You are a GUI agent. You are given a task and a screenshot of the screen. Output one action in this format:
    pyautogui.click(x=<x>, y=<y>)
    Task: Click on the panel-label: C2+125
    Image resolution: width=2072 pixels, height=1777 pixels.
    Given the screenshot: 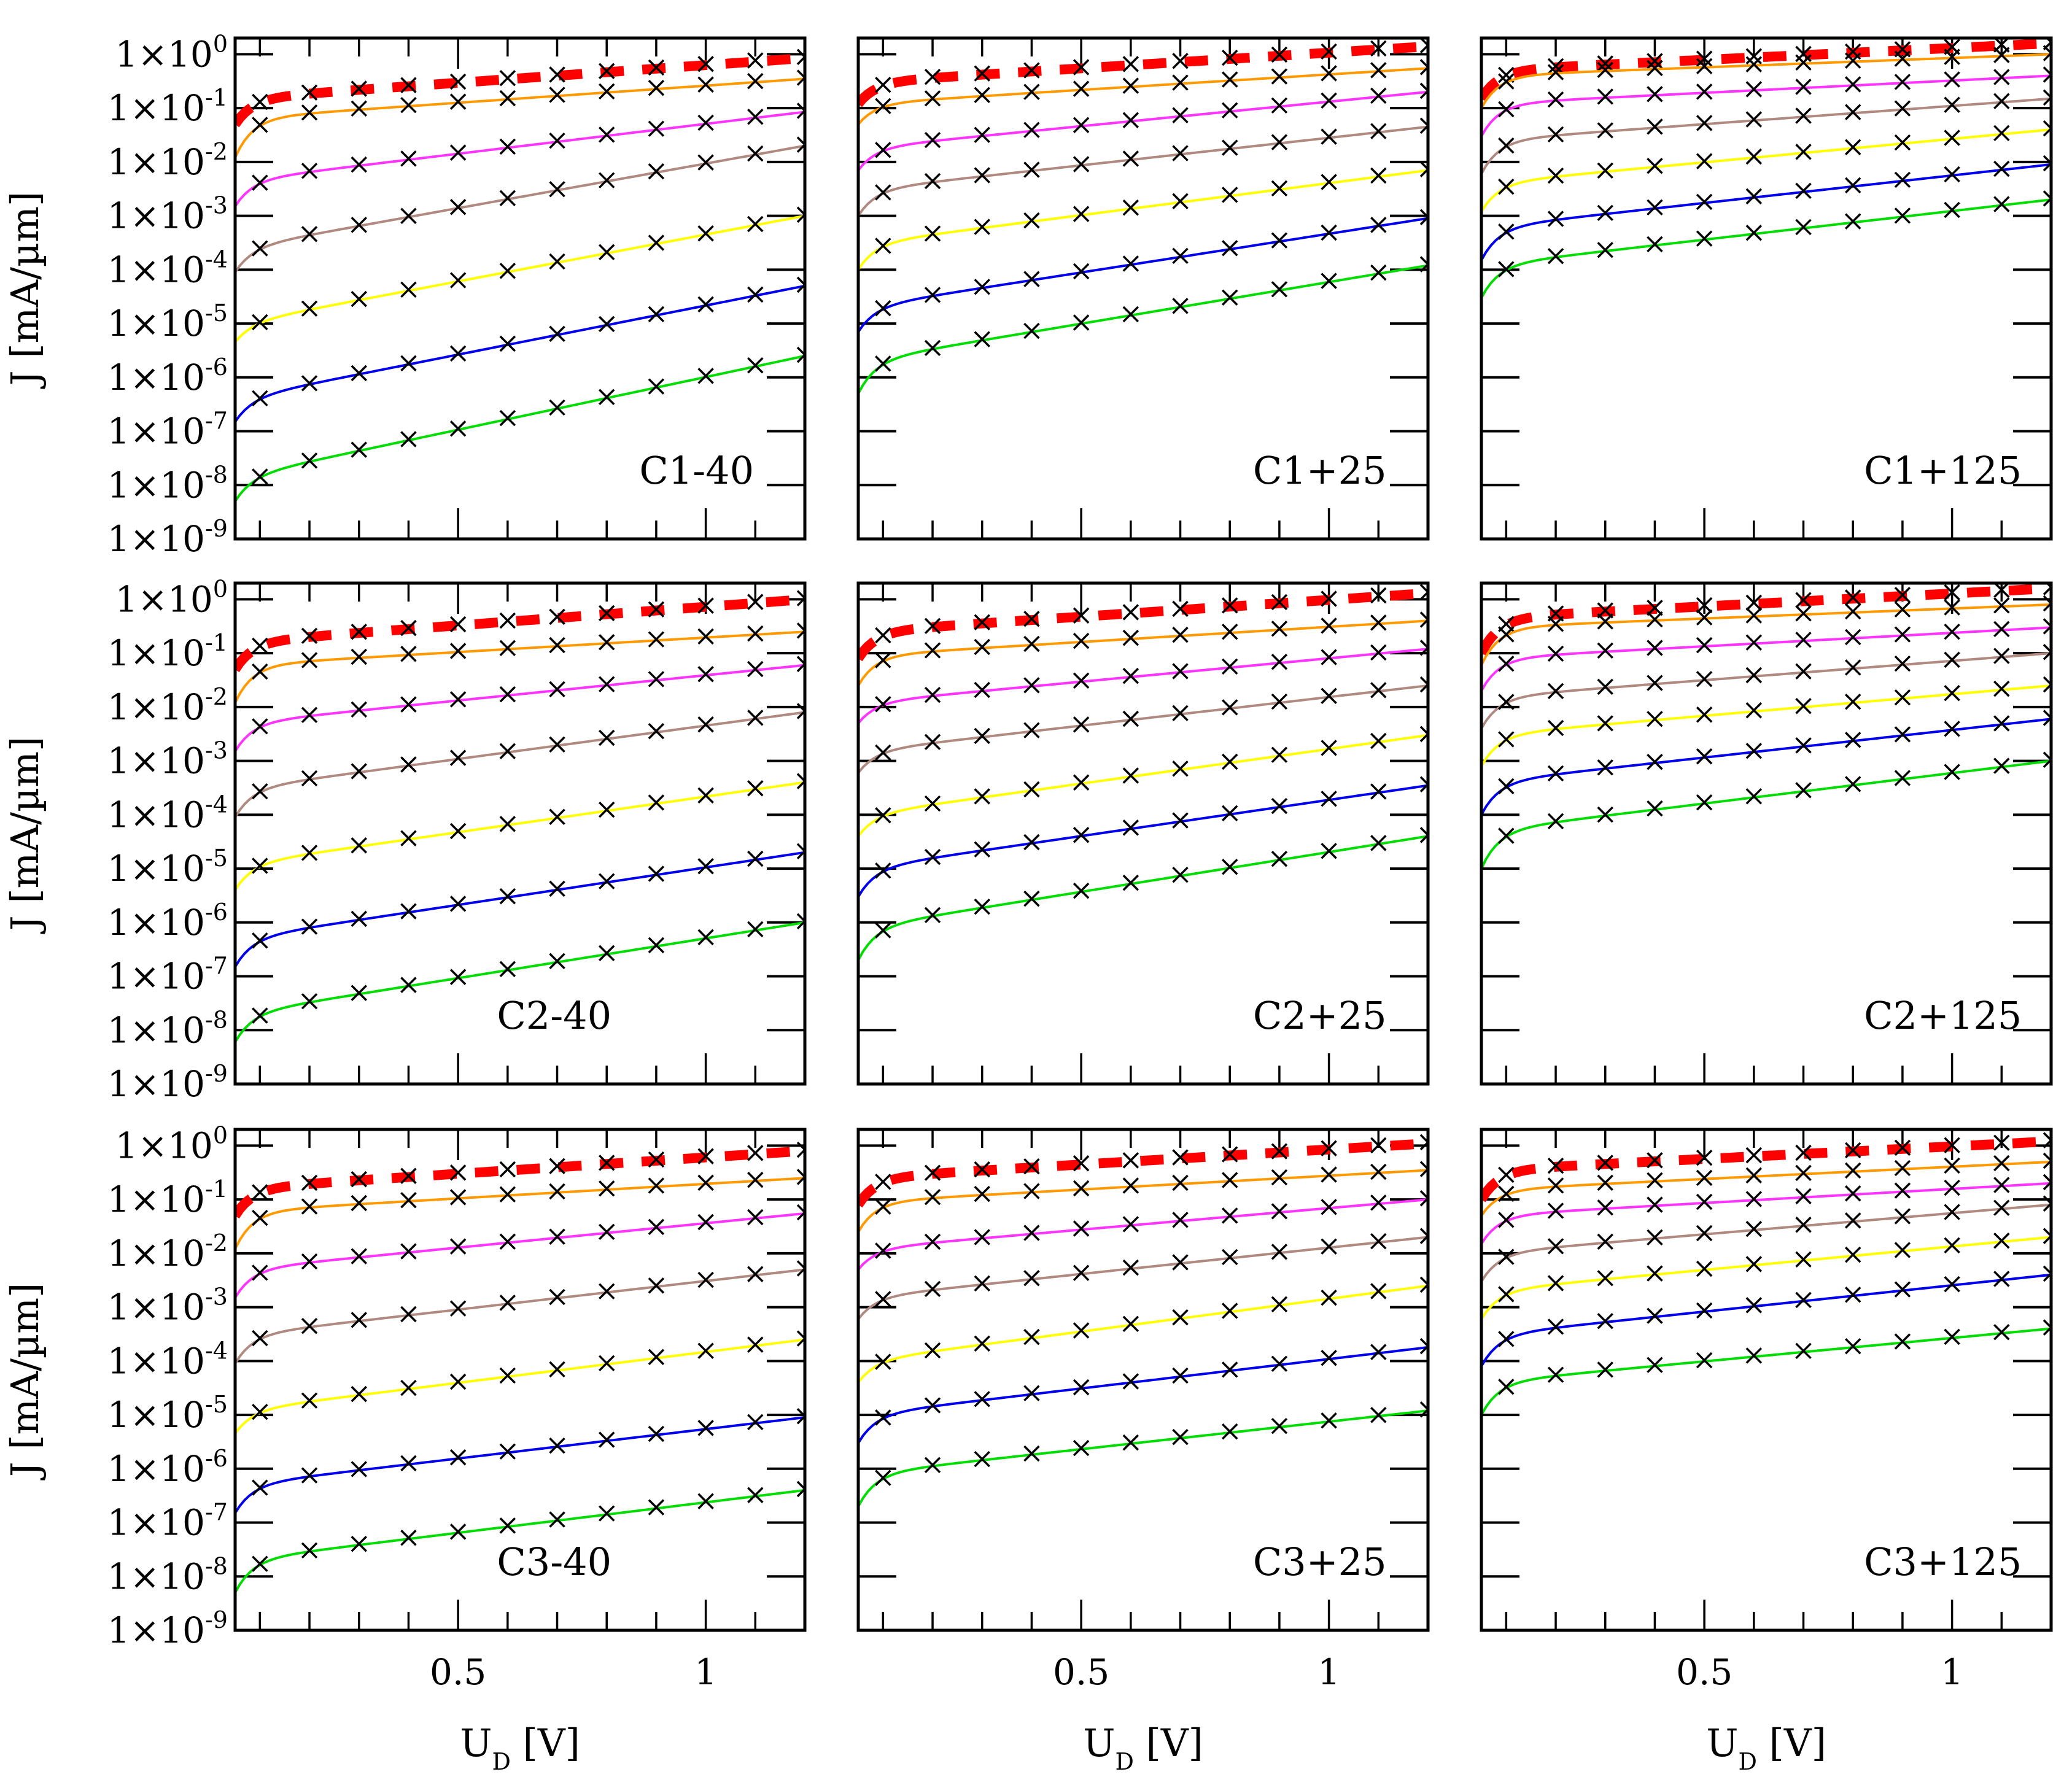 What is the action you would take?
    pyautogui.click(x=1943, y=1015)
    